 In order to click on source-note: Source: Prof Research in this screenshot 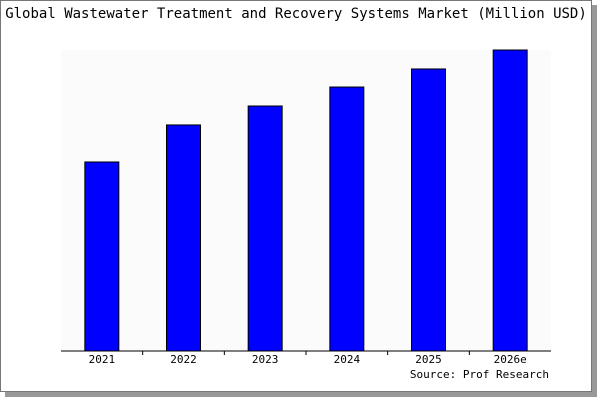, I will do `click(479, 374)`.